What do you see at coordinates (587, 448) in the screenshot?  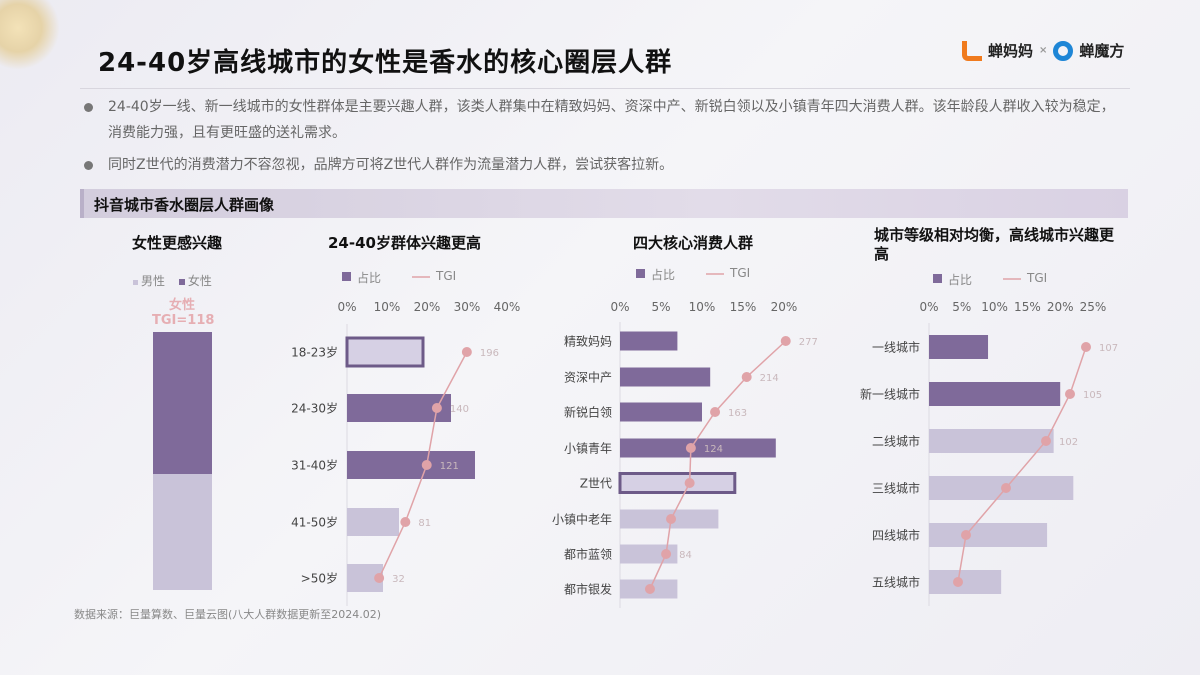 I see `category-label: 小镇青年` at bounding box center [587, 448].